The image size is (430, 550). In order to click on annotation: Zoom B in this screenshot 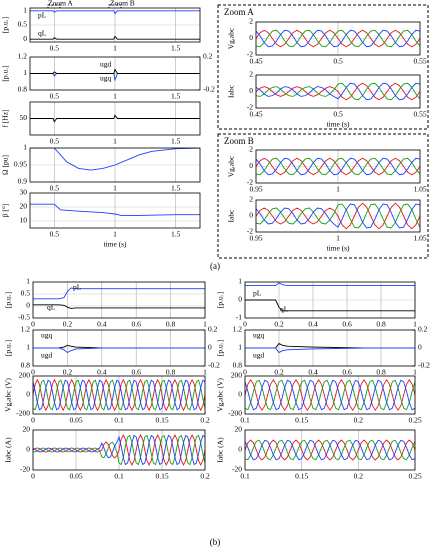, I will do `click(122, 4)`.